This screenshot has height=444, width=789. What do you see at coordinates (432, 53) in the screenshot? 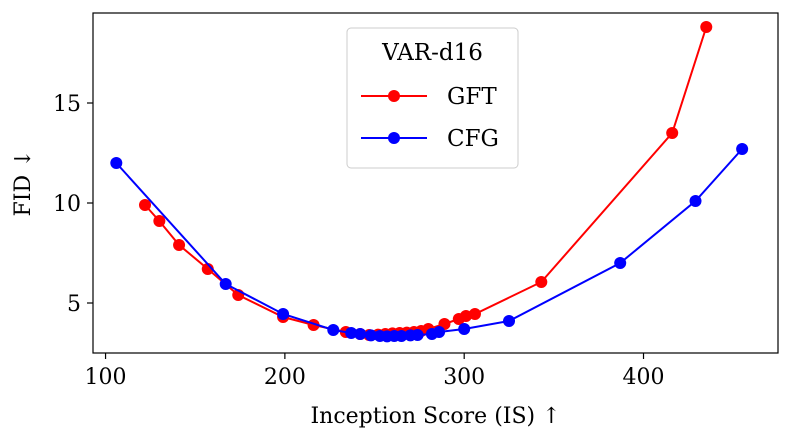
I see `legend-title: VAR-d16` at bounding box center [432, 53].